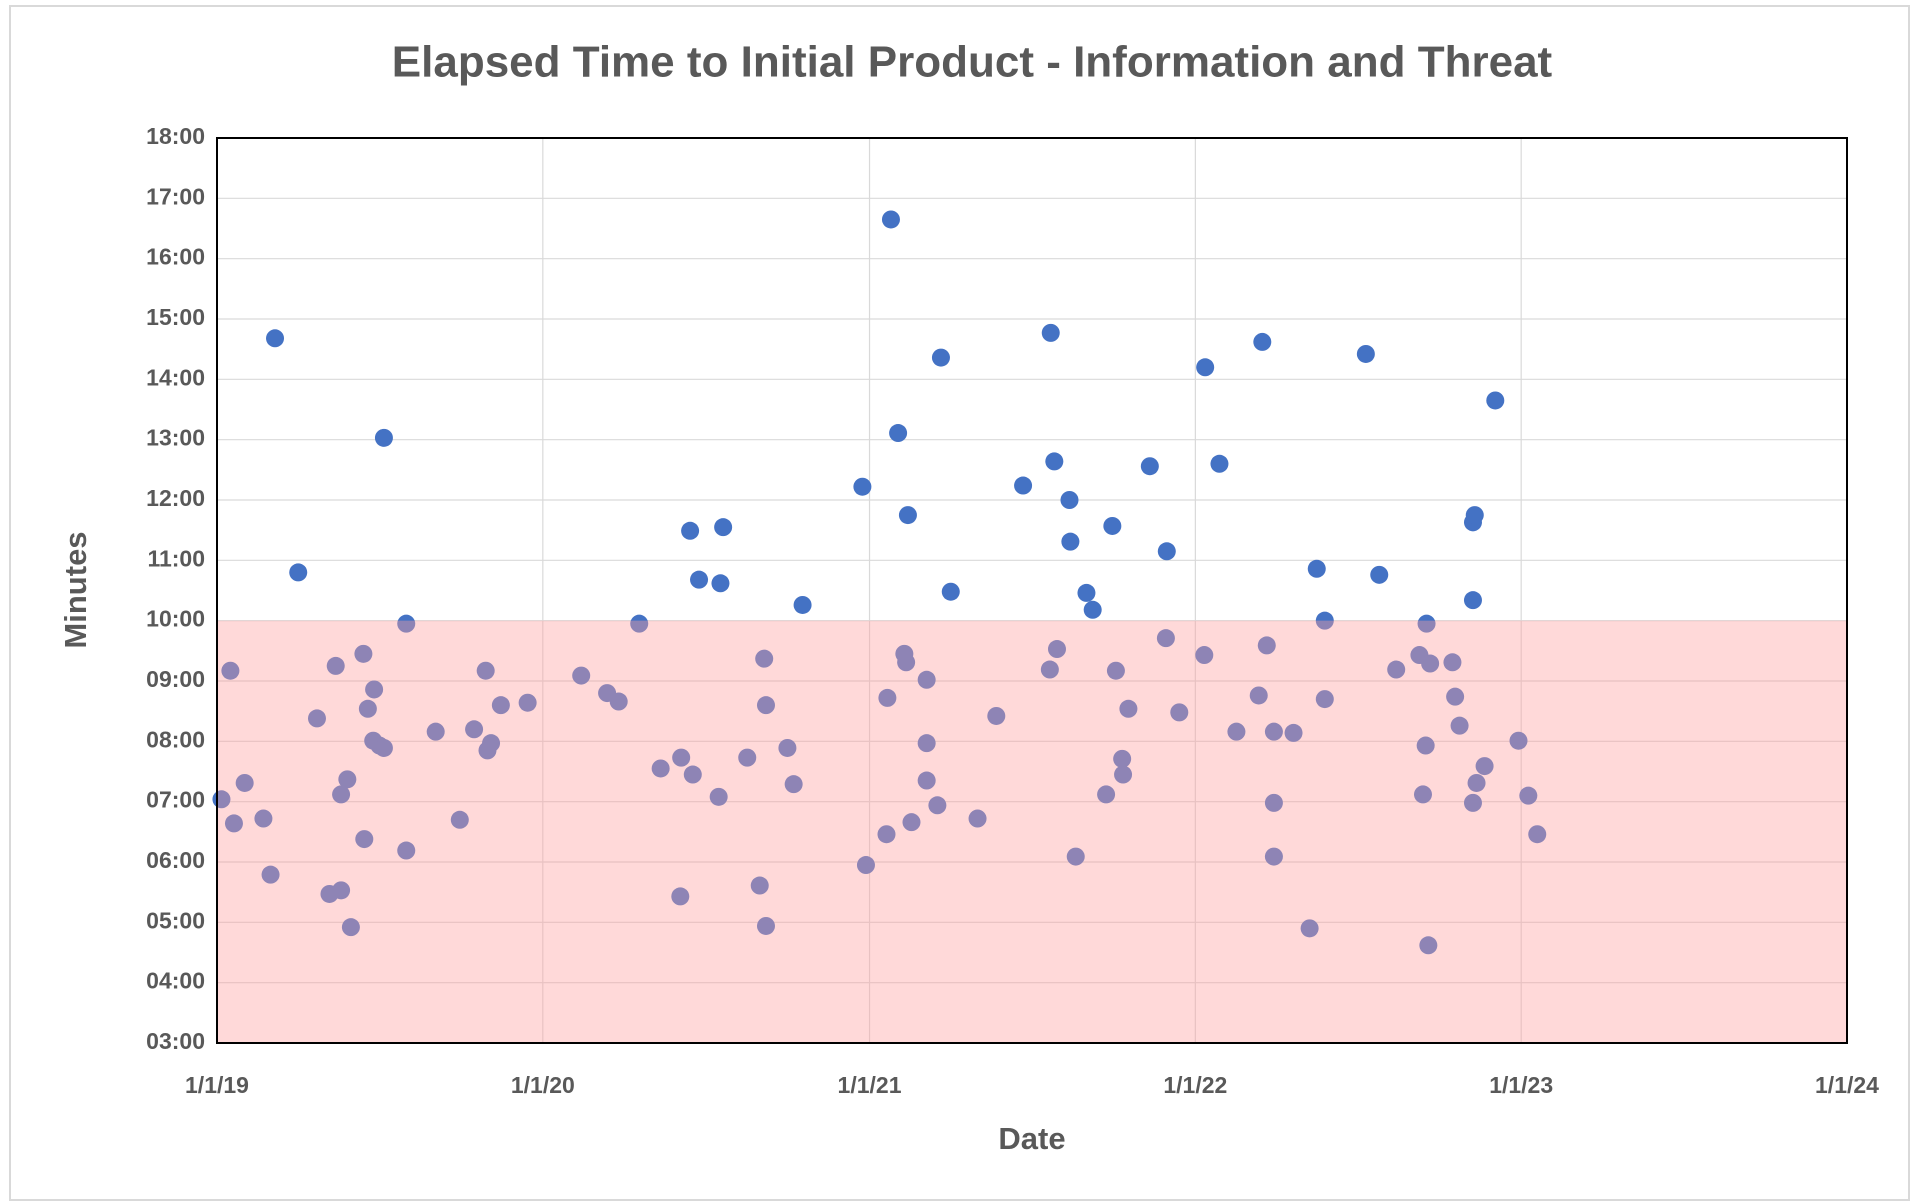 Image resolution: width=1913 pixels, height=1201 pixels. What do you see at coordinates (217, 1085) in the screenshot?
I see `x-tick-label: 1/1/19` at bounding box center [217, 1085].